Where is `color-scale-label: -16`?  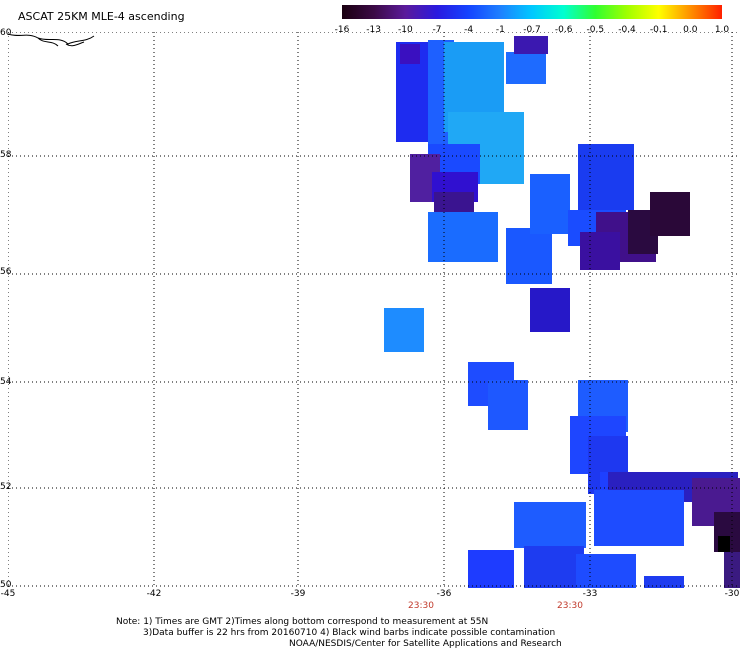
color-scale-label: -16 is located at coordinates (342, 30).